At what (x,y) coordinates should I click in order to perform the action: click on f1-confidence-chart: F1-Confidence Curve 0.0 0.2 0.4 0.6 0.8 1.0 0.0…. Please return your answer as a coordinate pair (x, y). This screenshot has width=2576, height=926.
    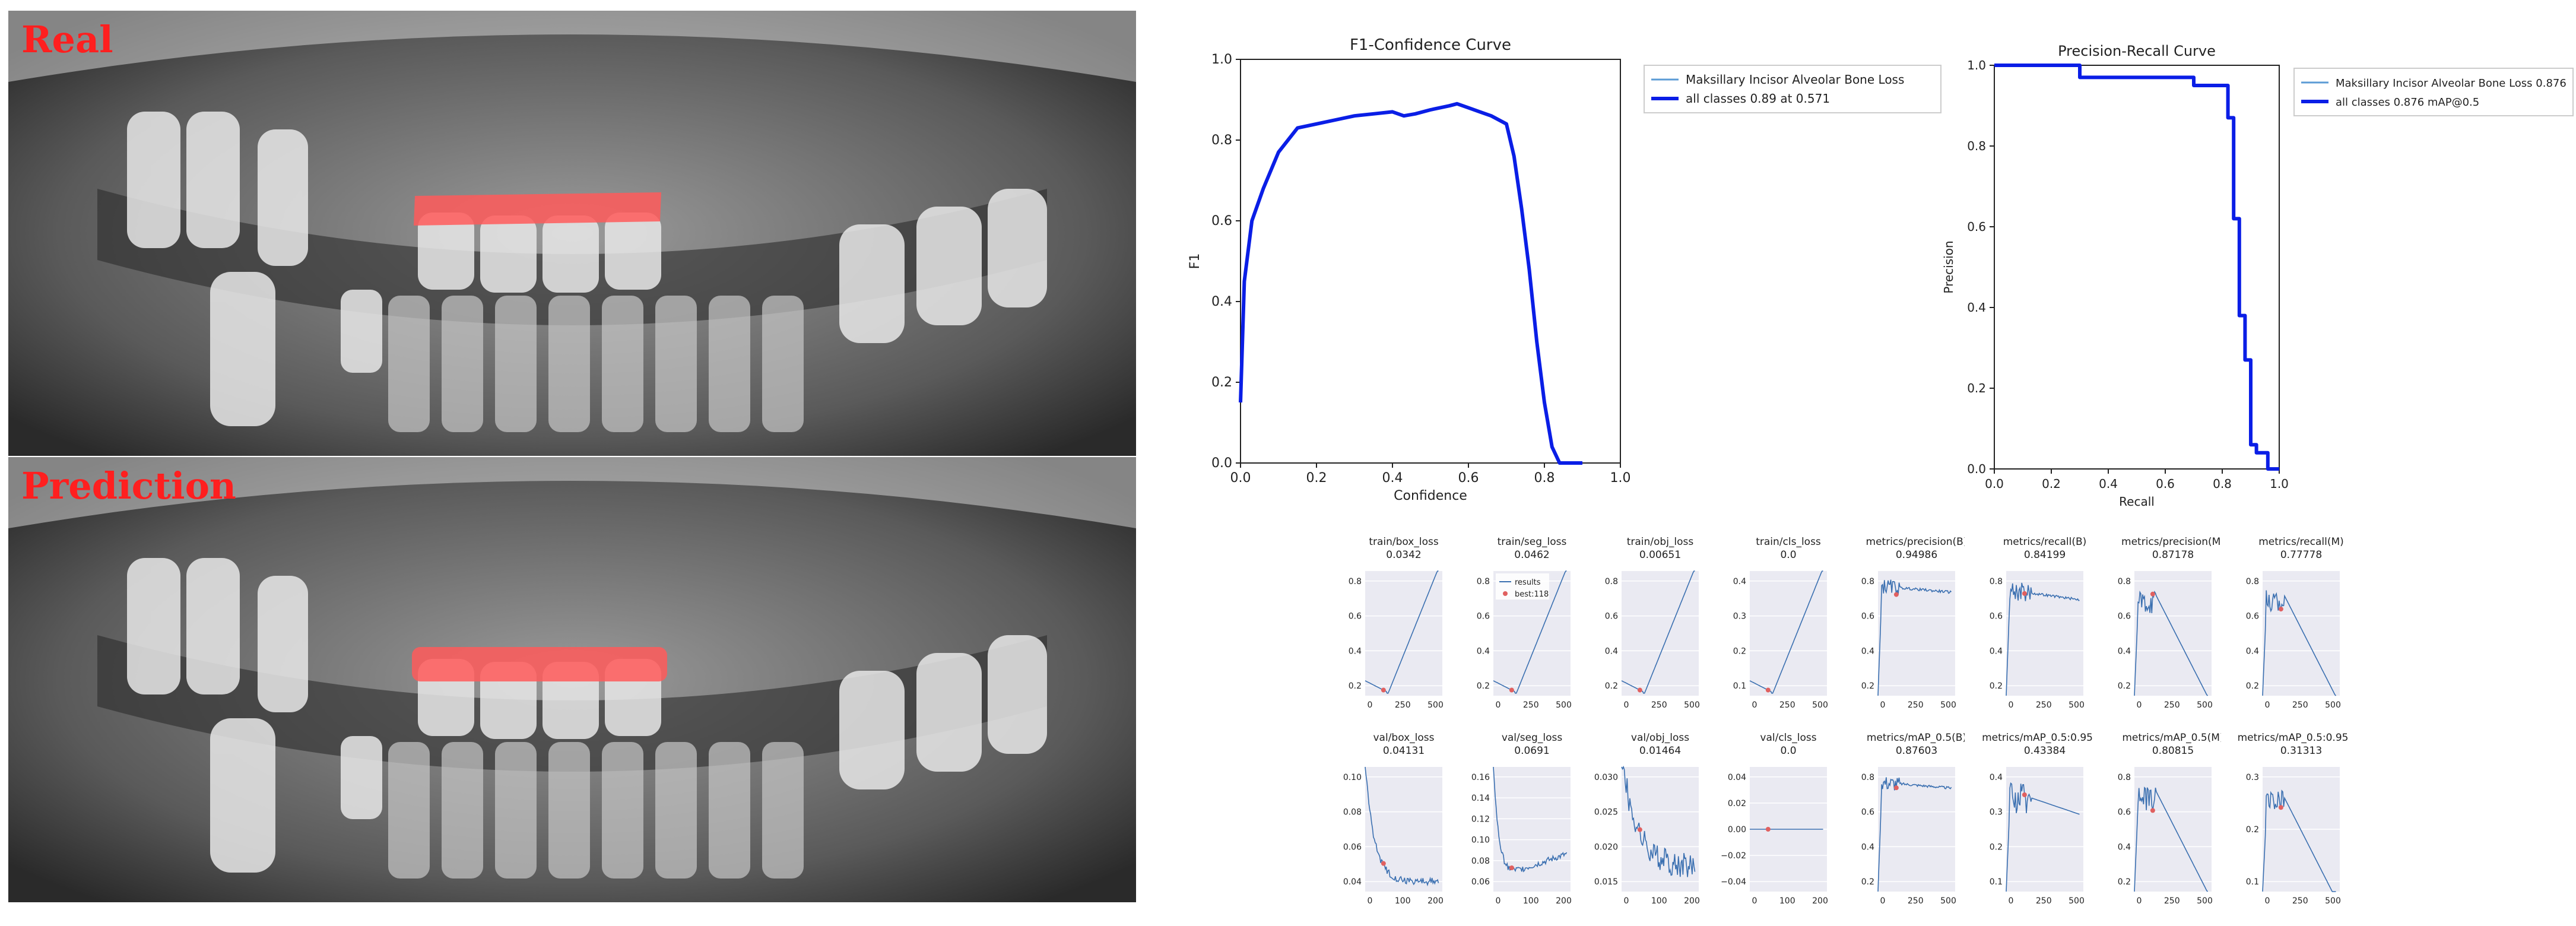
    Looking at the image, I should click on (1564, 269).